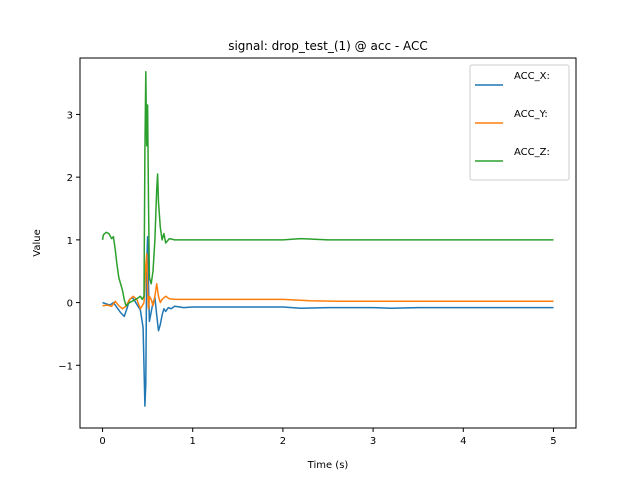 The image size is (640, 480). I want to click on y-tick-label: −1, so click(65, 366).